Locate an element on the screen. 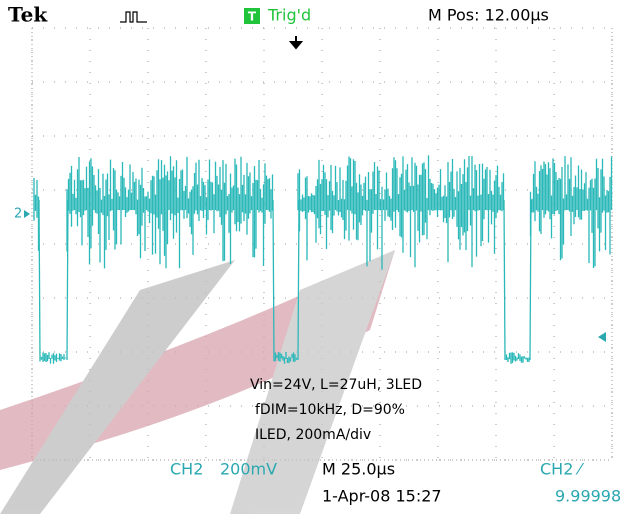 The height and width of the screenshot is (514, 622). footer-timebase: M 25.0µs is located at coordinates (358, 469).